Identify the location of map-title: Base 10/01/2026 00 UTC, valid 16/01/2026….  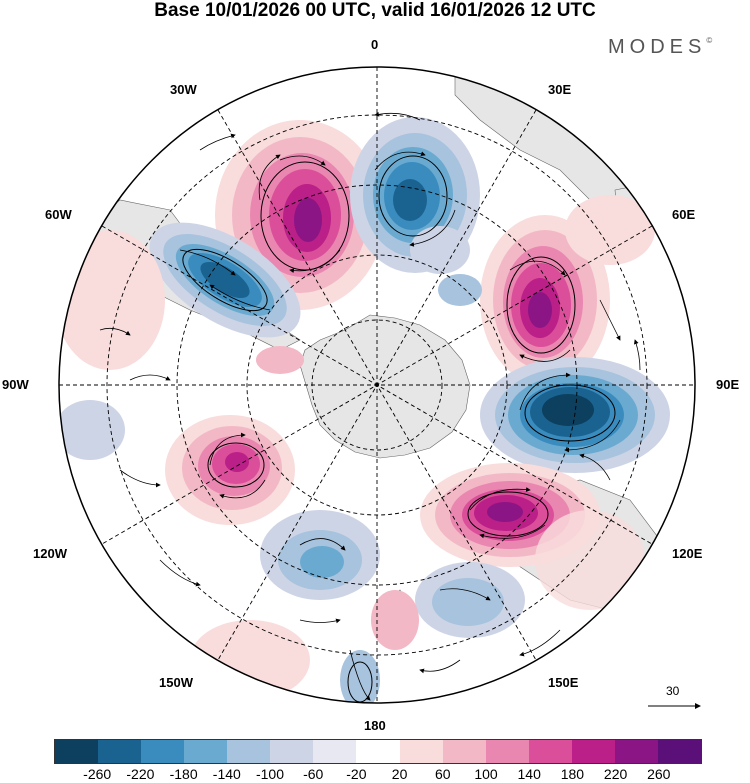
(375, 10).